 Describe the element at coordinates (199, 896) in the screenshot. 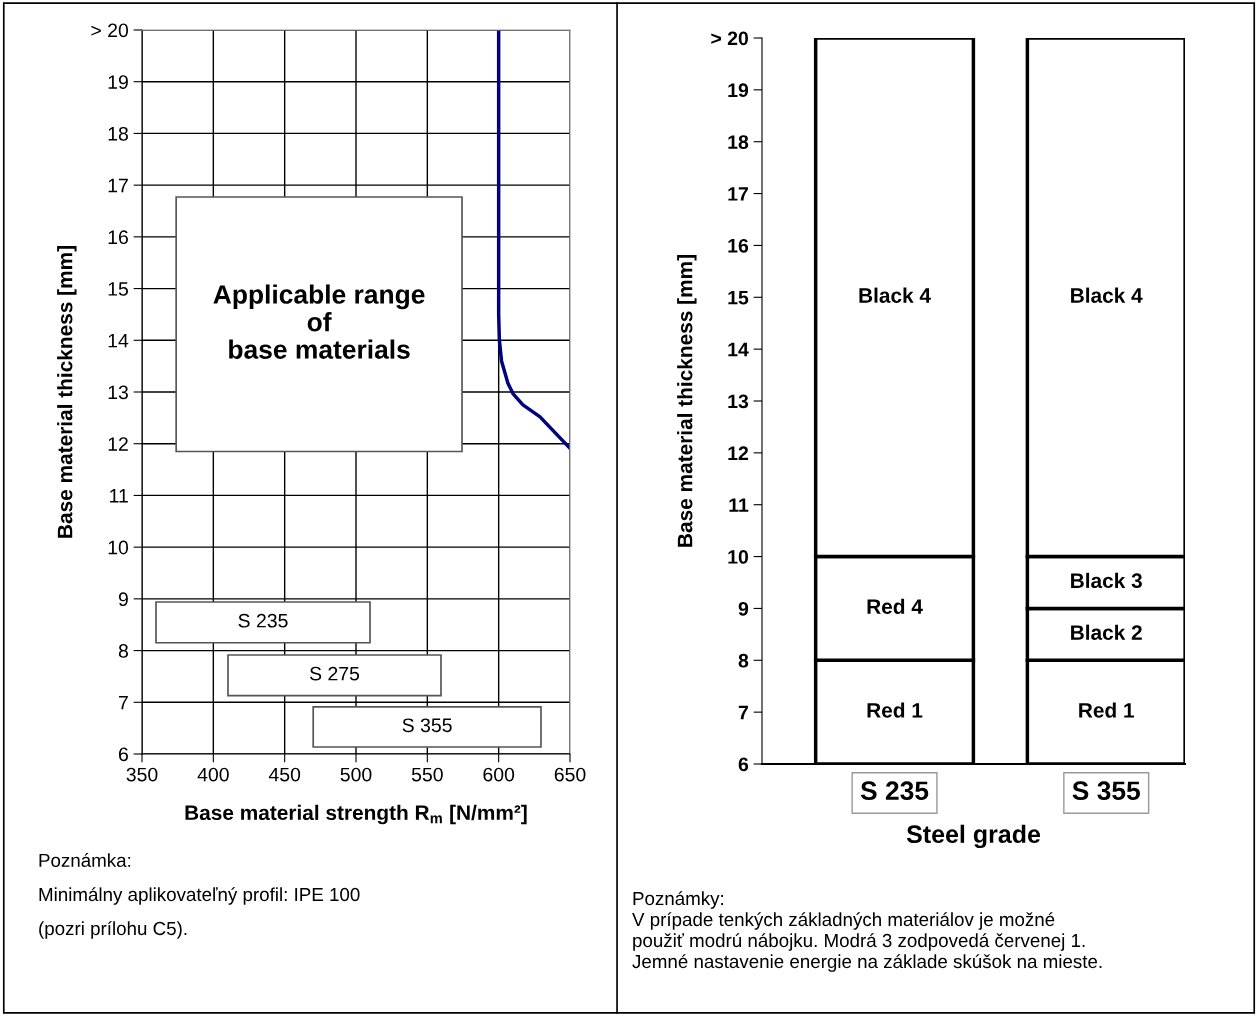

I see `text: Minimálny aplikovateľný profil: IPE 100` at that location.